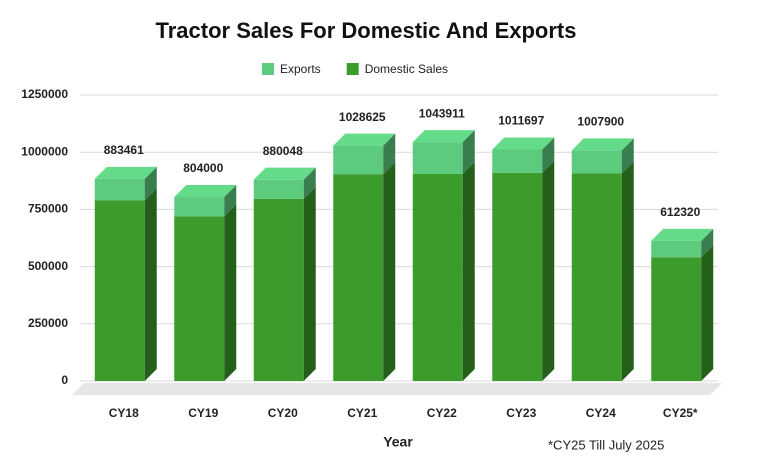  Describe the element at coordinates (44, 94) in the screenshot. I see `y-tick-label: 1250000` at that location.